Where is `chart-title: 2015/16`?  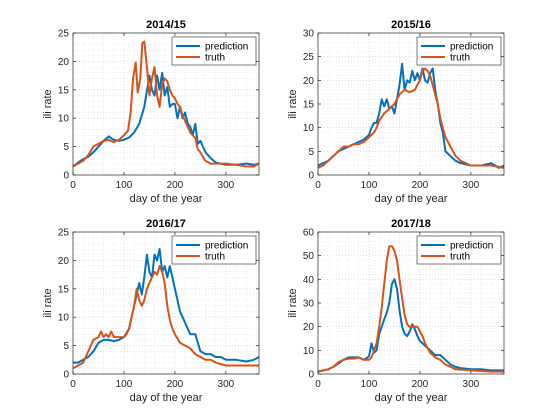 chart-title: 2015/16 is located at coordinates (411, 25).